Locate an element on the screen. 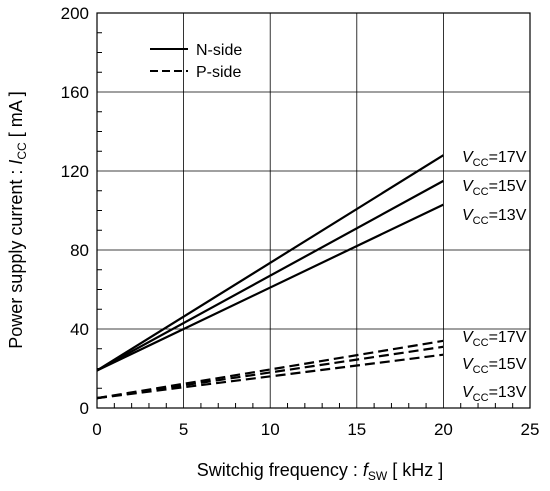  y-tick-label: 40 is located at coordinates (79, 329).